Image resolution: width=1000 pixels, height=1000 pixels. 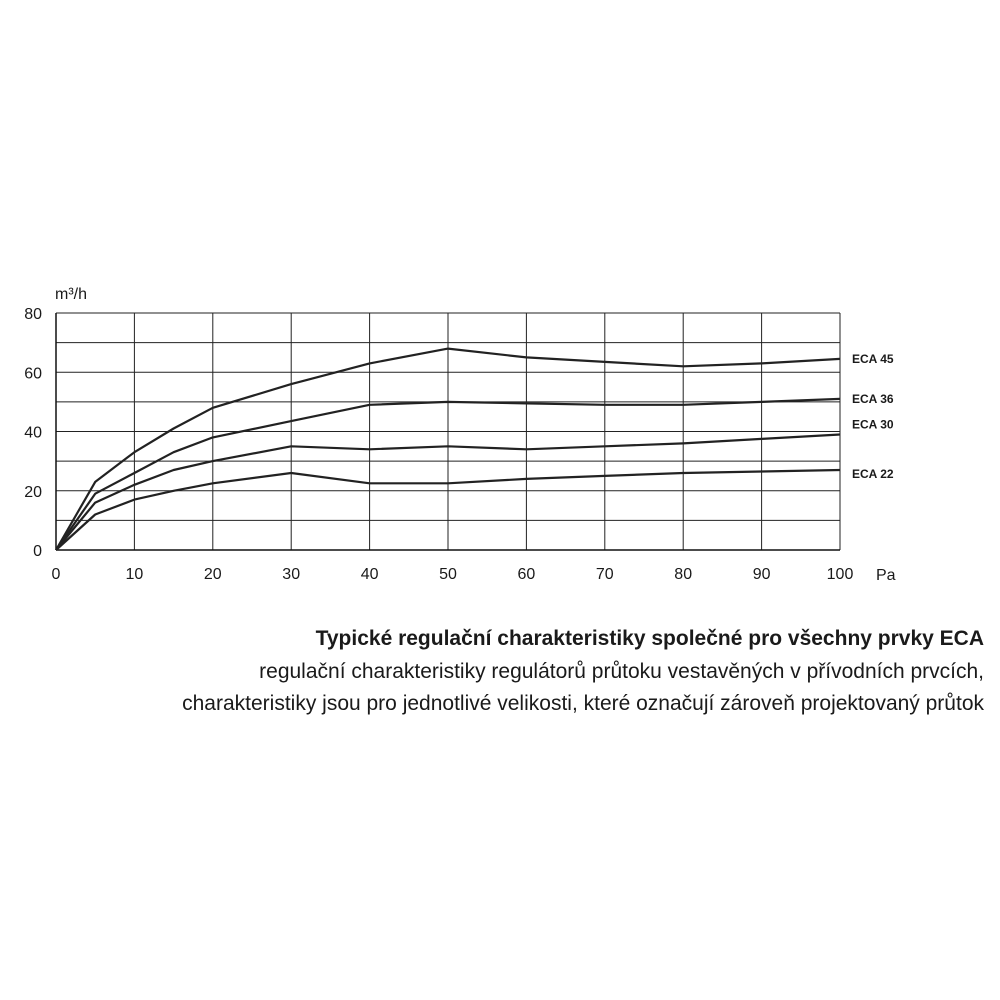 I want to click on series-label-eca-45: ECA 45, so click(x=873, y=359).